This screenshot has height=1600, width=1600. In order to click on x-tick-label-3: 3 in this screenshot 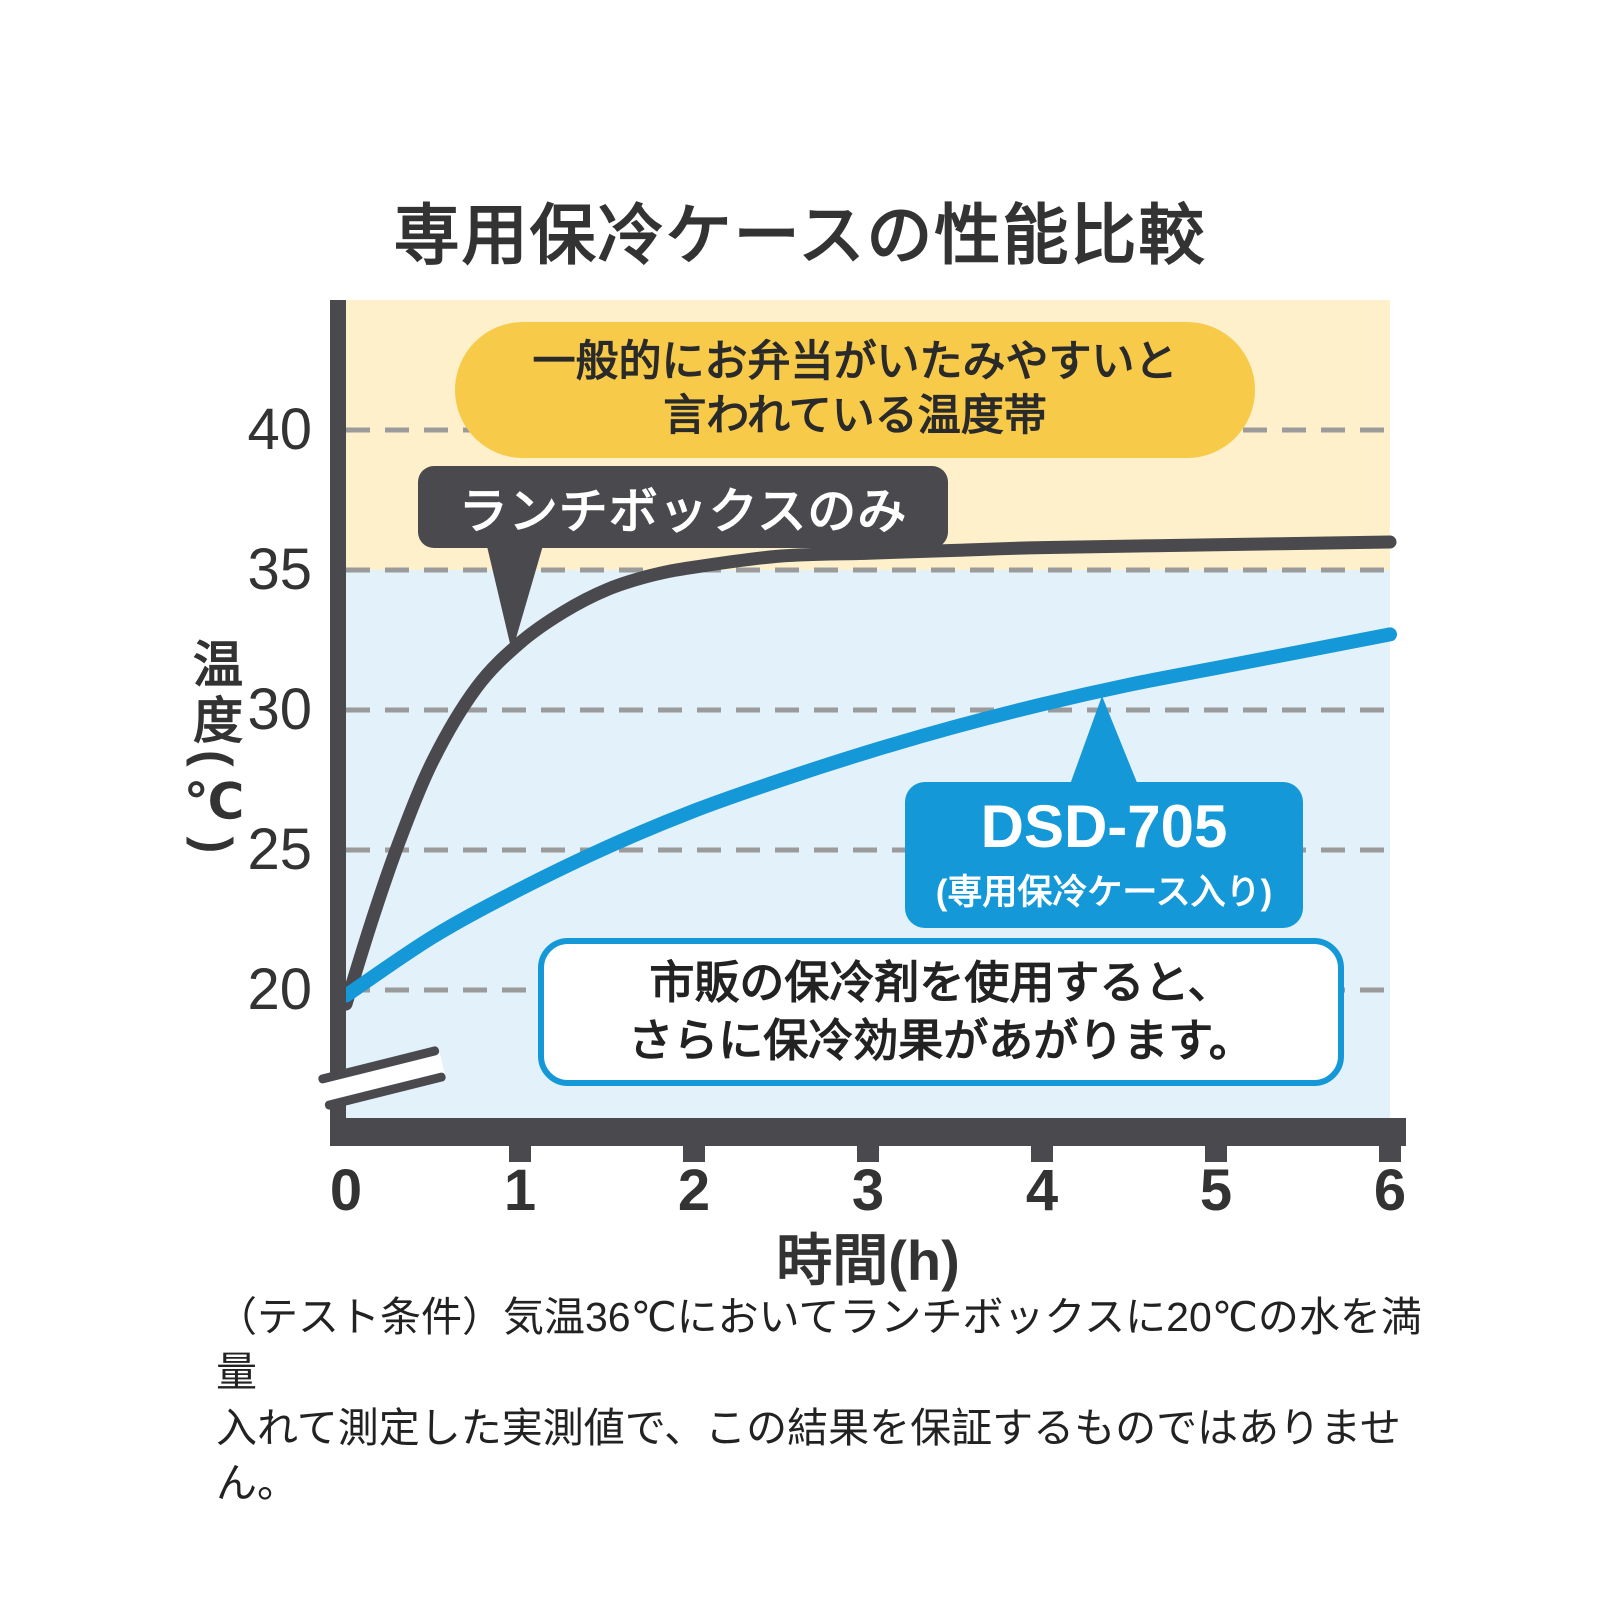, I will do `click(868, 1190)`.